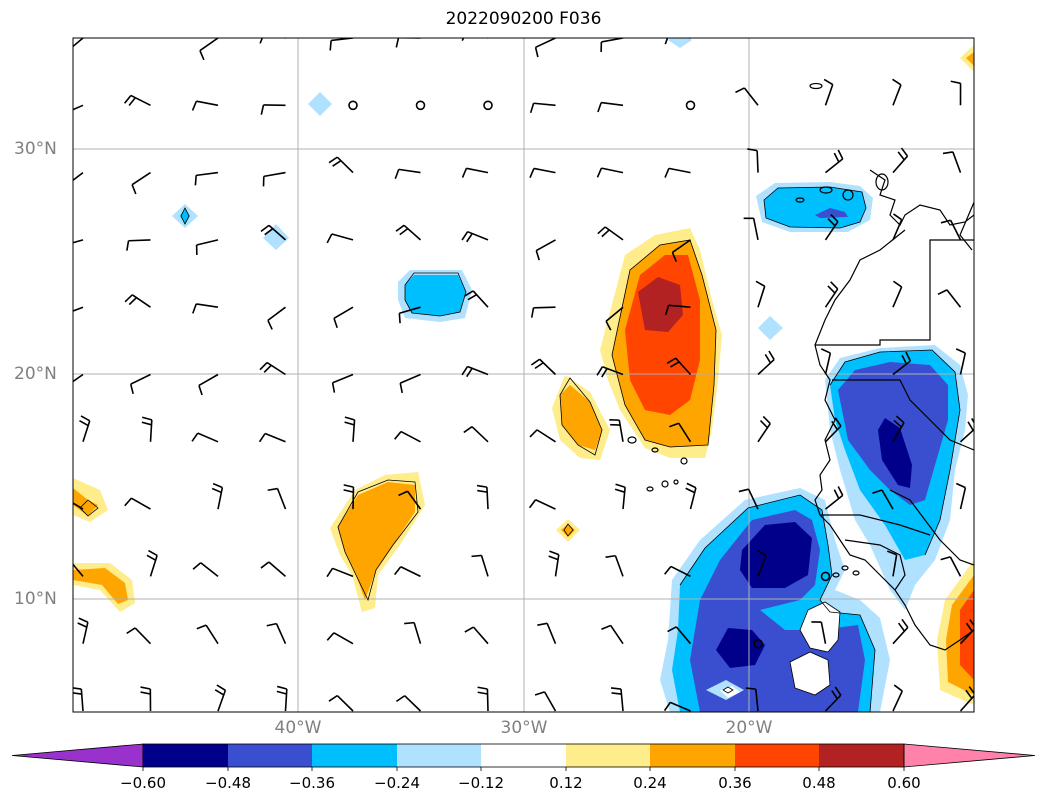  What do you see at coordinates (397, 783) in the screenshot?
I see `colorbar-tick-label: −0.24` at bounding box center [397, 783].